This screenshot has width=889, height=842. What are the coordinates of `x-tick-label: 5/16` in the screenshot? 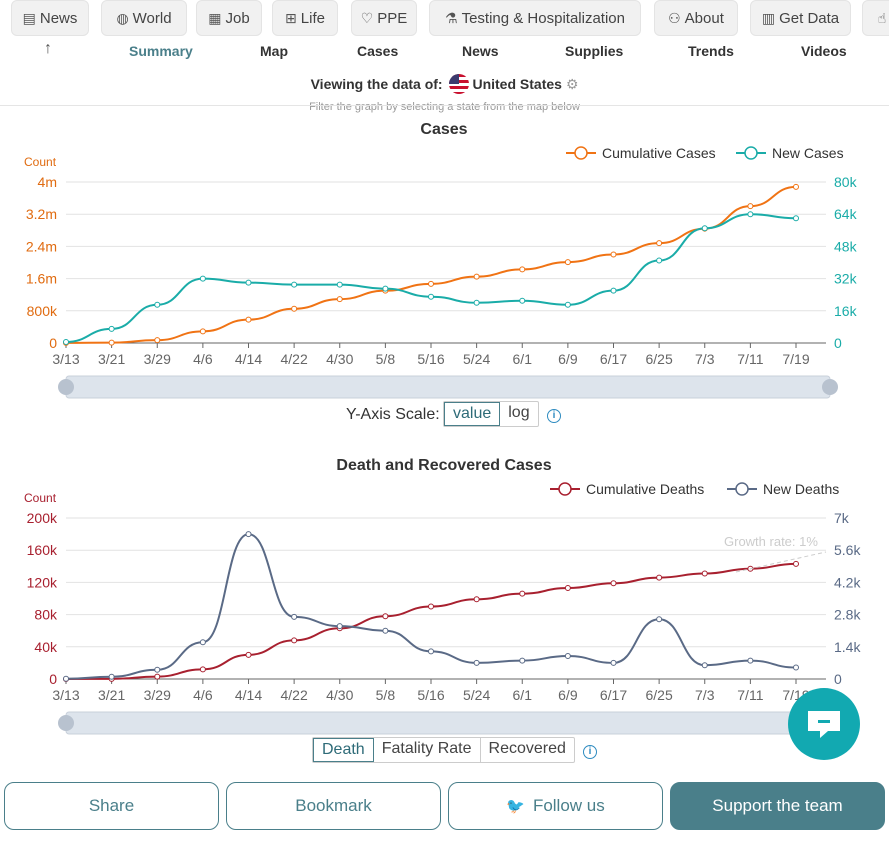 It's located at (430, 695).